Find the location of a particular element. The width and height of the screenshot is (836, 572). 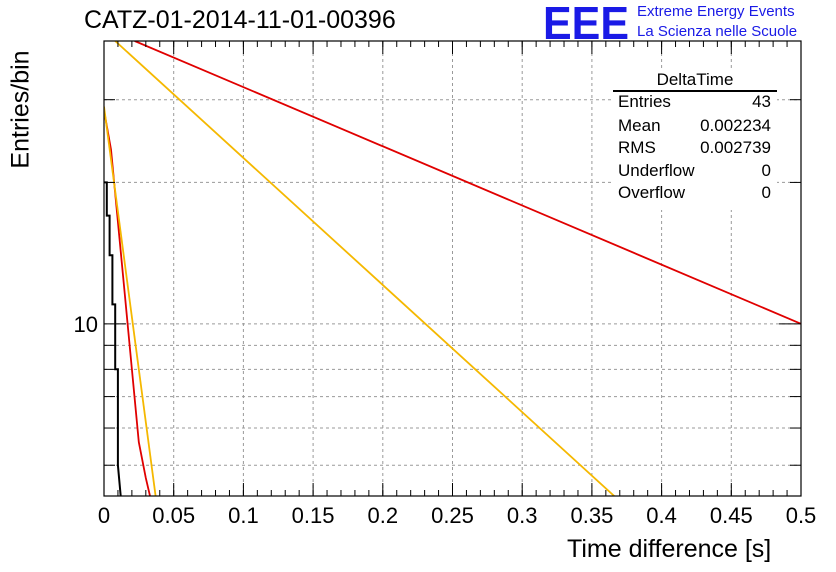

stats-value: 0.002234 is located at coordinates (735, 125).